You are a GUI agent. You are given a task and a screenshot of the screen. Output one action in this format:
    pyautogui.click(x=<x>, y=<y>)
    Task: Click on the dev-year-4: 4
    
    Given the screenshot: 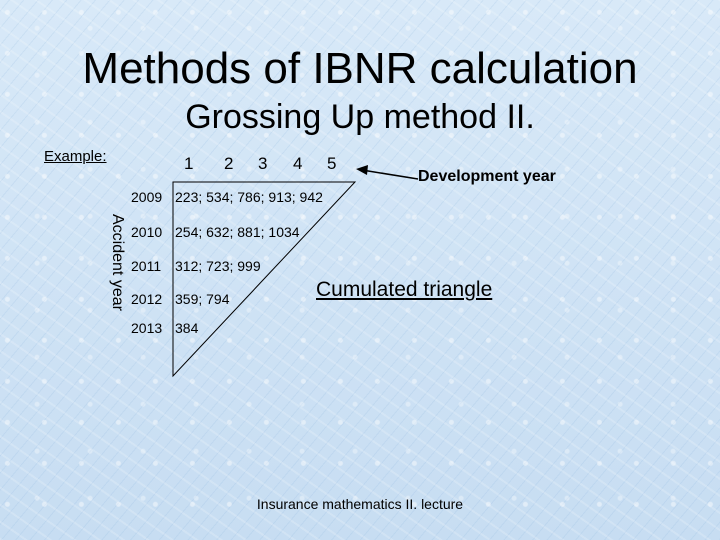 What is the action you would take?
    pyautogui.click(x=298, y=163)
    